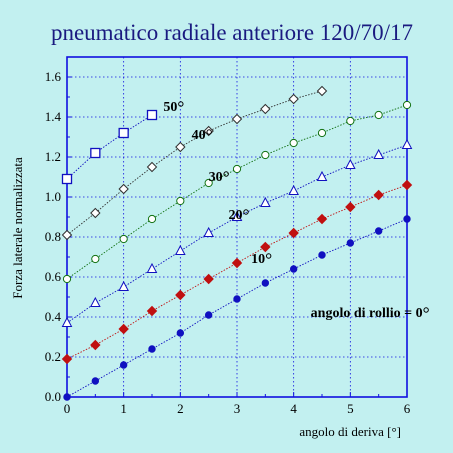  What do you see at coordinates (53, 236) in the screenshot?
I see `y-tick-label: 0.8` at bounding box center [53, 236].